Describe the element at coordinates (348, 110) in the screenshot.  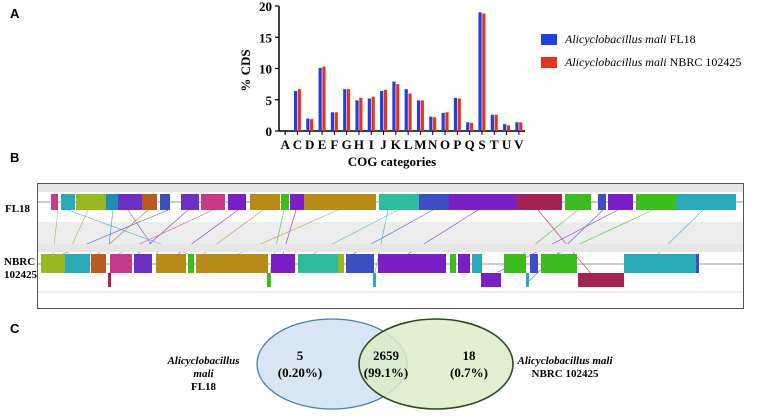
I see `bar-nbrc-G` at that location.